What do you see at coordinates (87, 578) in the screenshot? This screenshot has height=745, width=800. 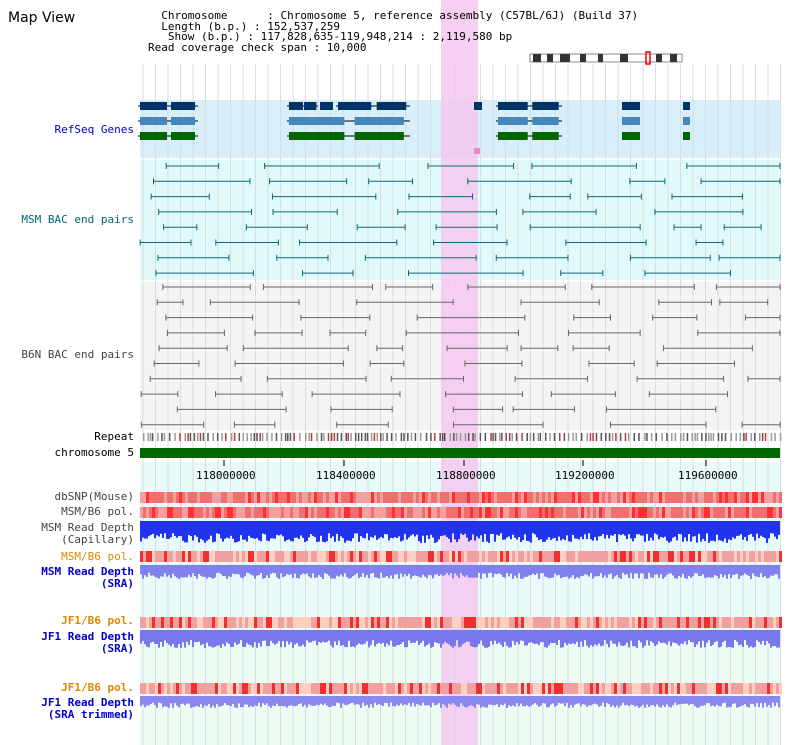 I see `track-label-msm-read-depth-sra: MSM Read Depth (SRA)` at bounding box center [87, 578].